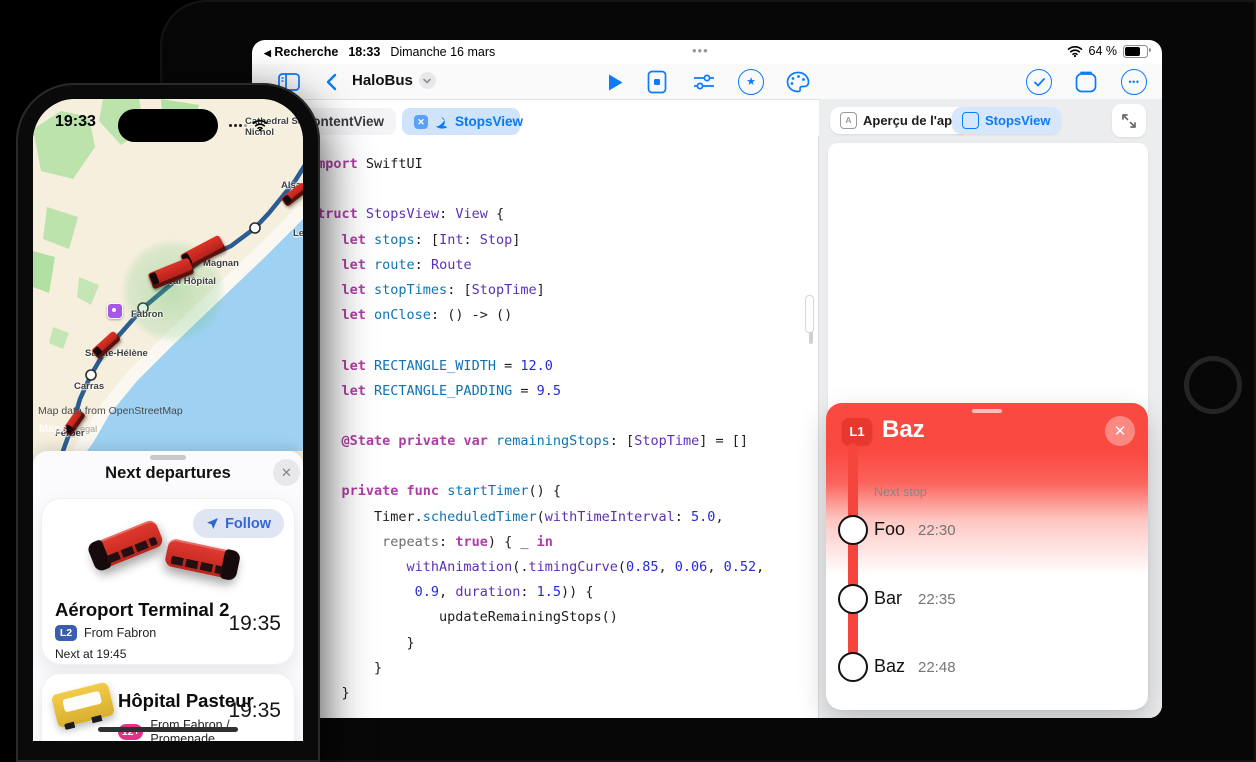 The height and width of the screenshot is (762, 1256). Describe the element at coordinates (115, 311) in the screenshot. I see `poi-marker-icon` at that location.